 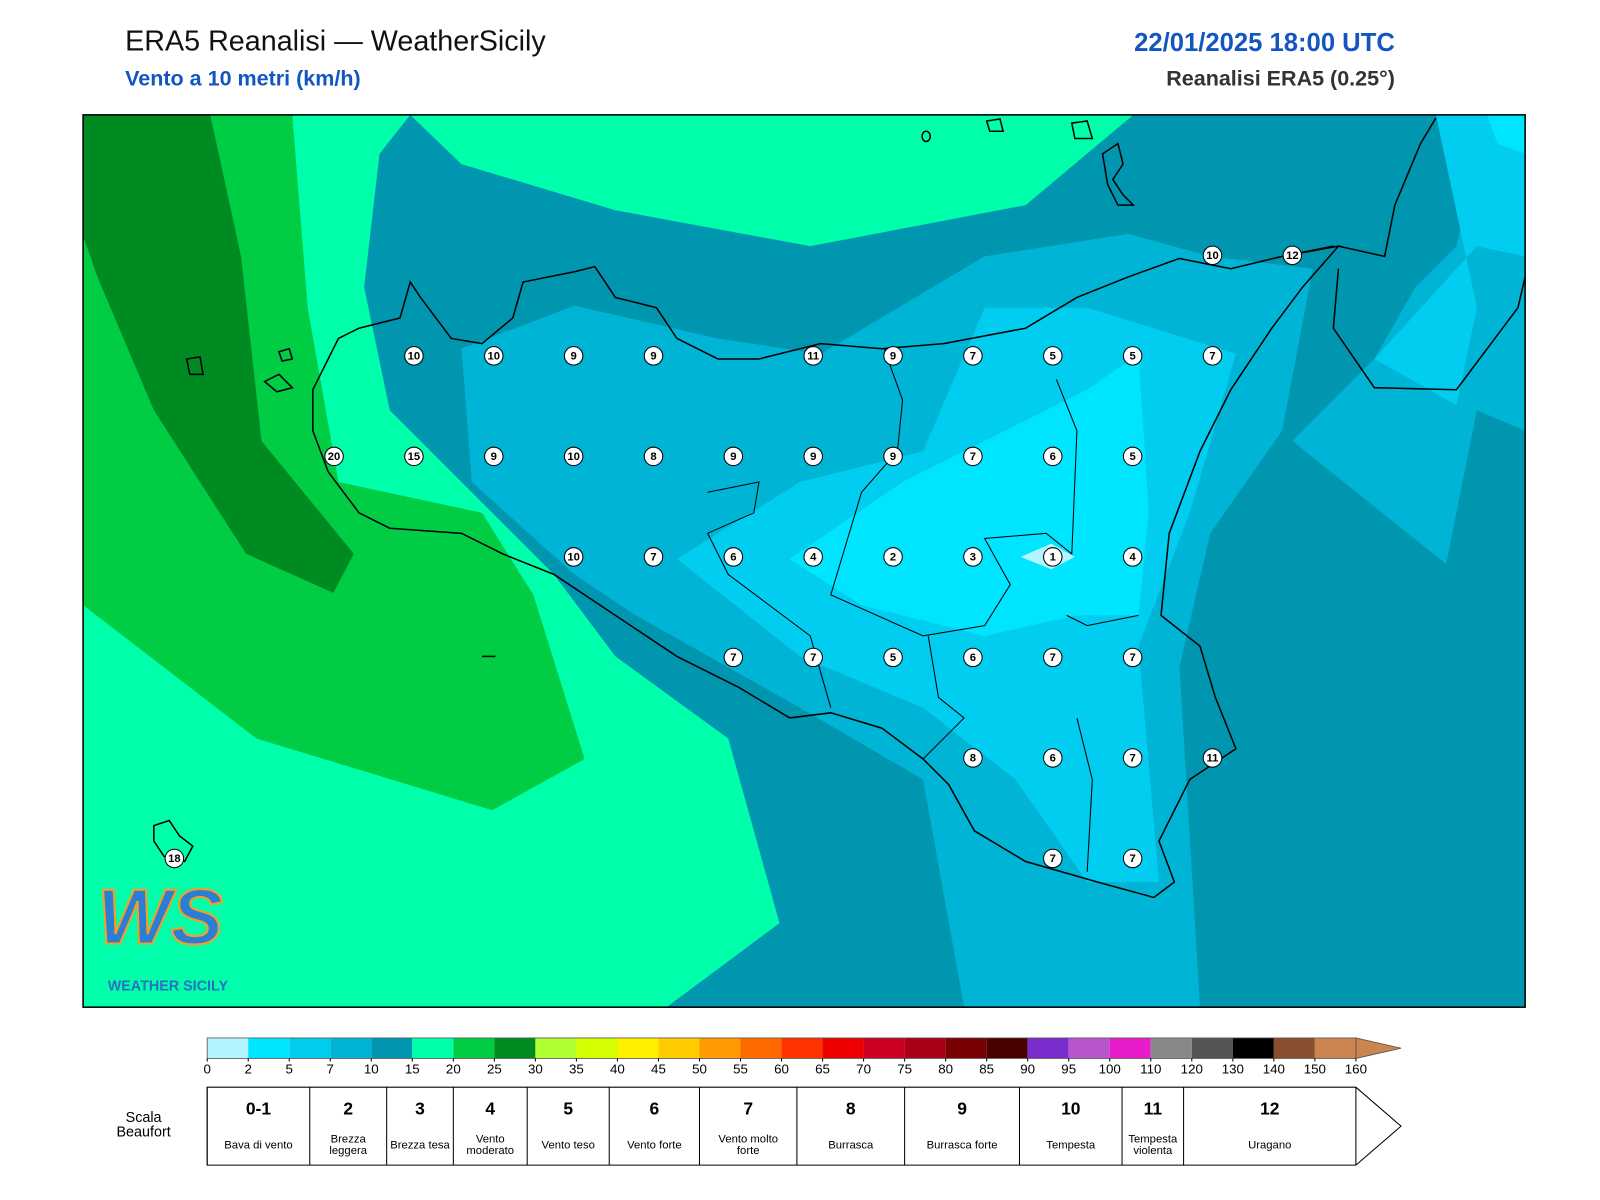 I want to click on station-value: 6, so click(x=1053, y=758).